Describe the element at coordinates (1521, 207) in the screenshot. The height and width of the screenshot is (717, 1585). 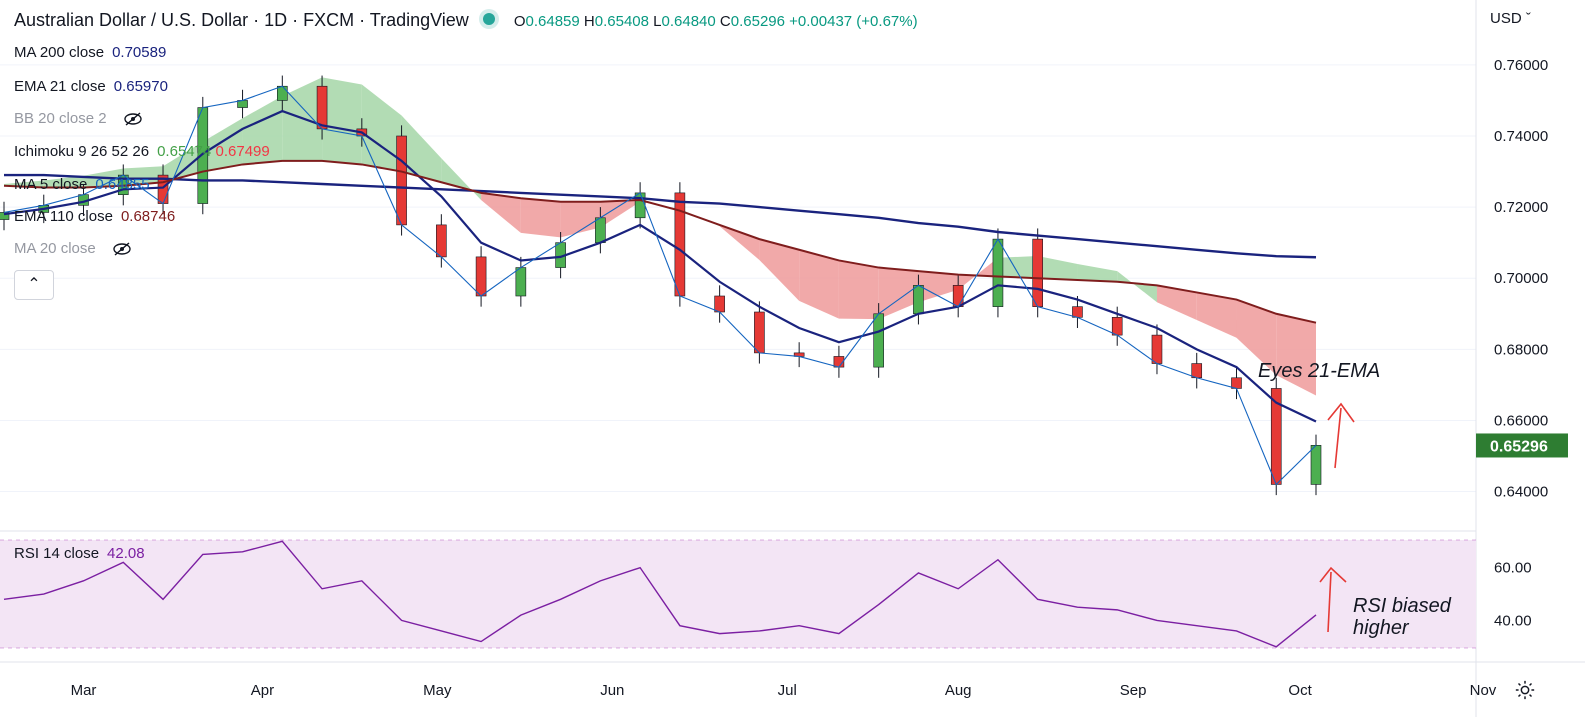
I see `price-tick-label: 0.72000` at that location.